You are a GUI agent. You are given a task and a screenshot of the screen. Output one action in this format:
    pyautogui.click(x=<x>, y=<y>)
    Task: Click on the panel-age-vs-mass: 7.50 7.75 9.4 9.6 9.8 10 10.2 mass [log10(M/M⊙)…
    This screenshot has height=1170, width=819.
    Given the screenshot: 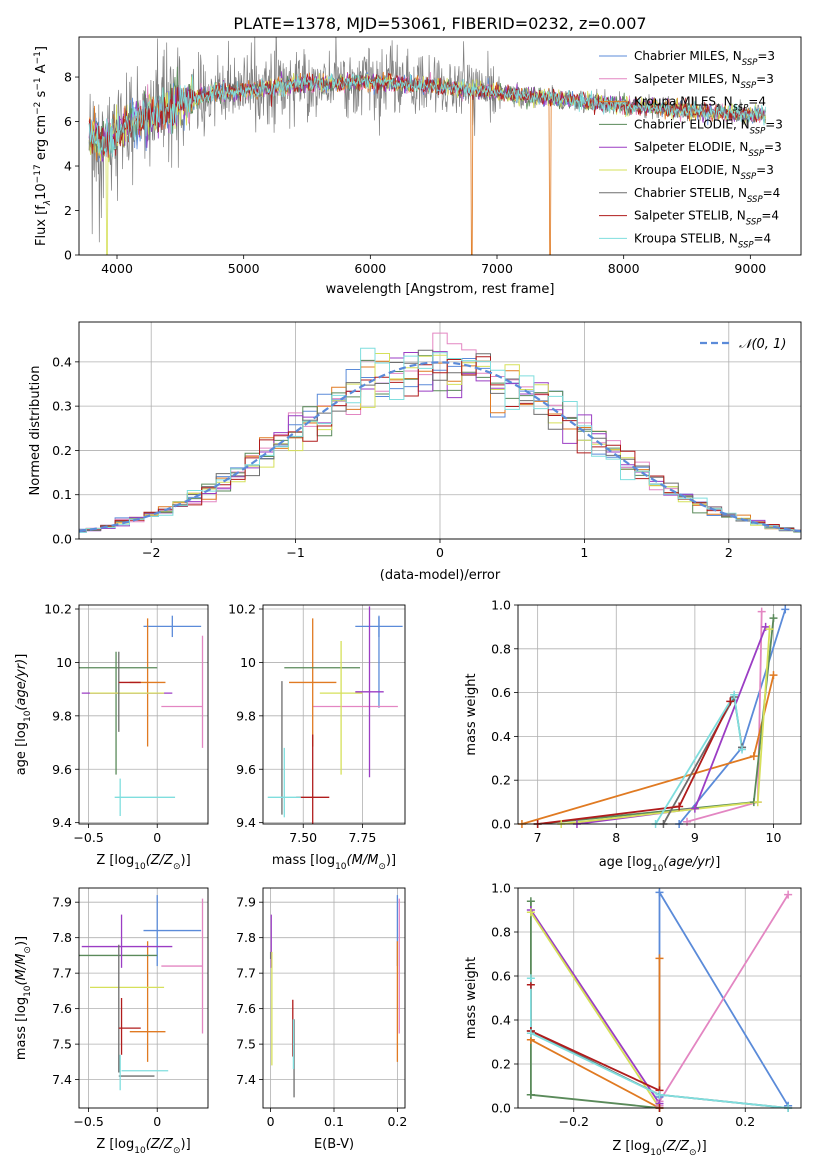 What is the action you would take?
    pyautogui.click(x=317, y=737)
    